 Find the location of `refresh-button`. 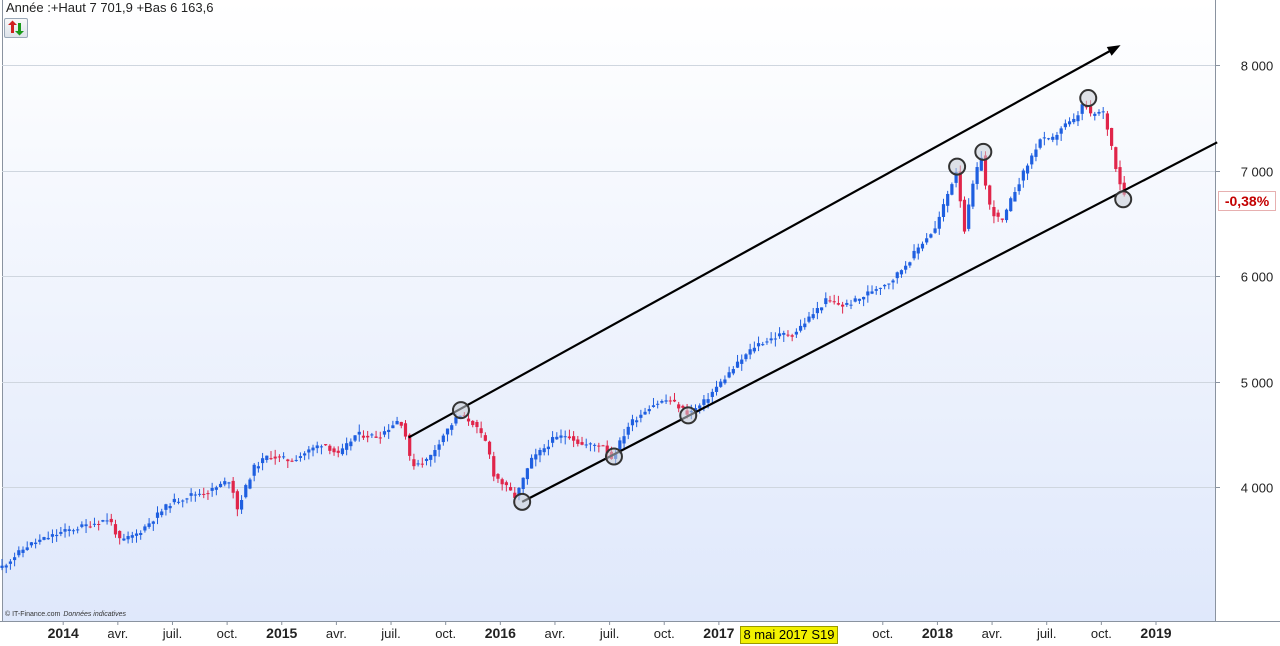

refresh-button is located at coordinates (16, 28).